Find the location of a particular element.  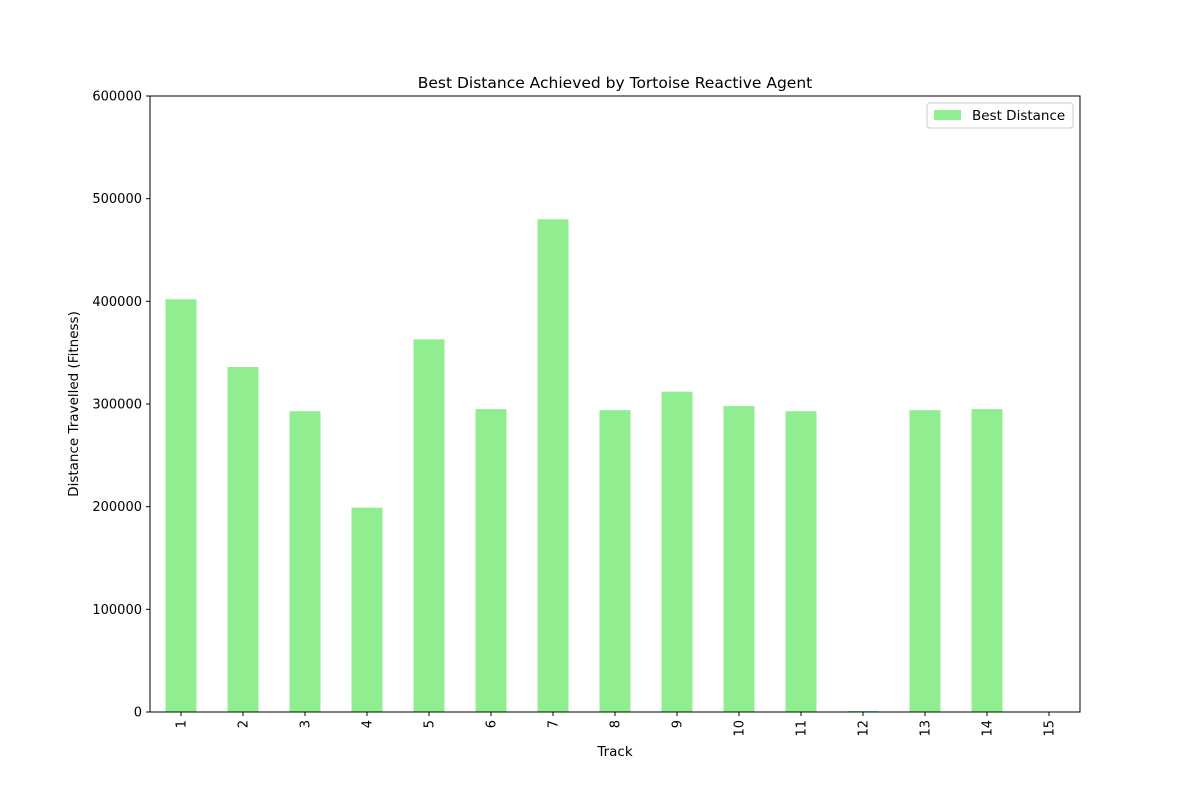

legend-swatch is located at coordinates (947, 115).